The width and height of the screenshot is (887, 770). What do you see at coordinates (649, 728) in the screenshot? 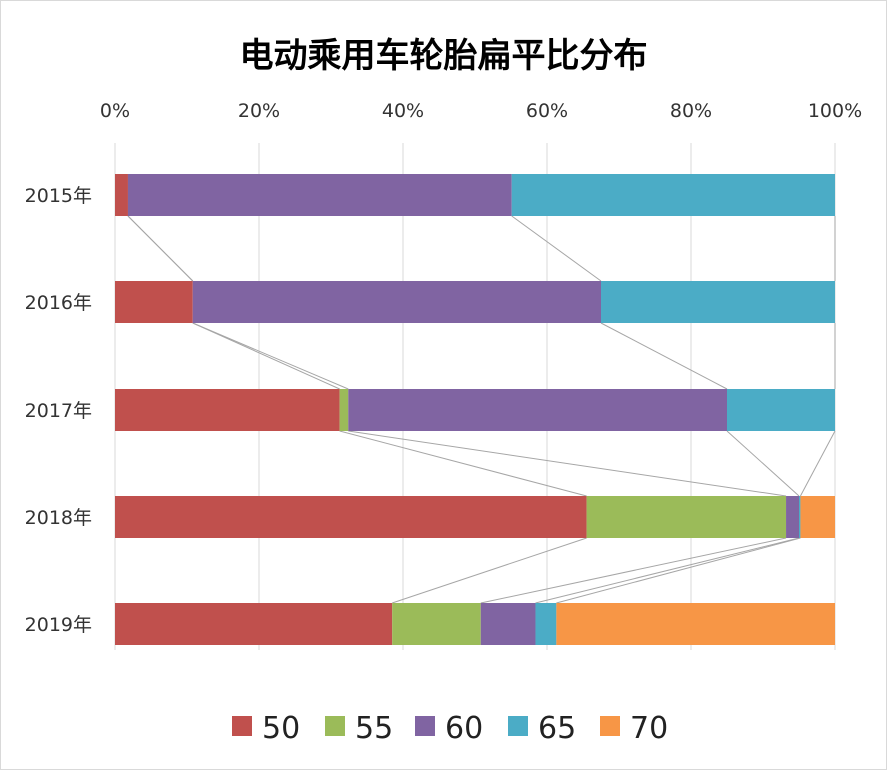
I see `legend-label: 70` at bounding box center [649, 728].